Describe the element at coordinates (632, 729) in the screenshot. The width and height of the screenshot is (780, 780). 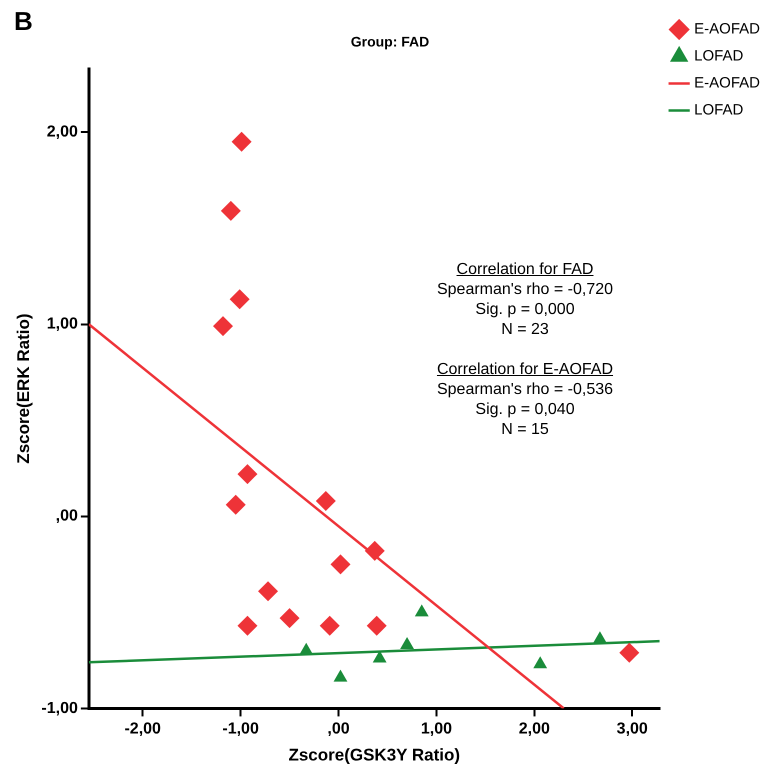
I see `x-tick-label: 3,00` at that location.